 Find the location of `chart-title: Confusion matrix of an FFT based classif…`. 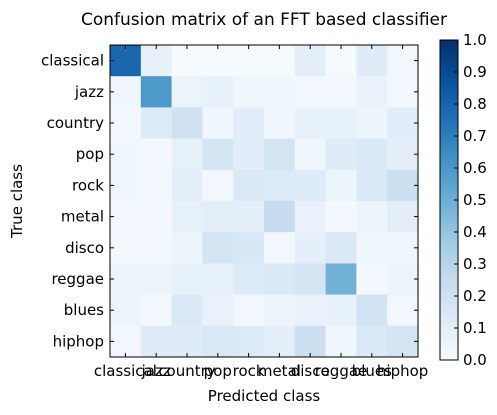

chart-title: Confusion matrix of an FFT based classif… is located at coordinates (264, 20).